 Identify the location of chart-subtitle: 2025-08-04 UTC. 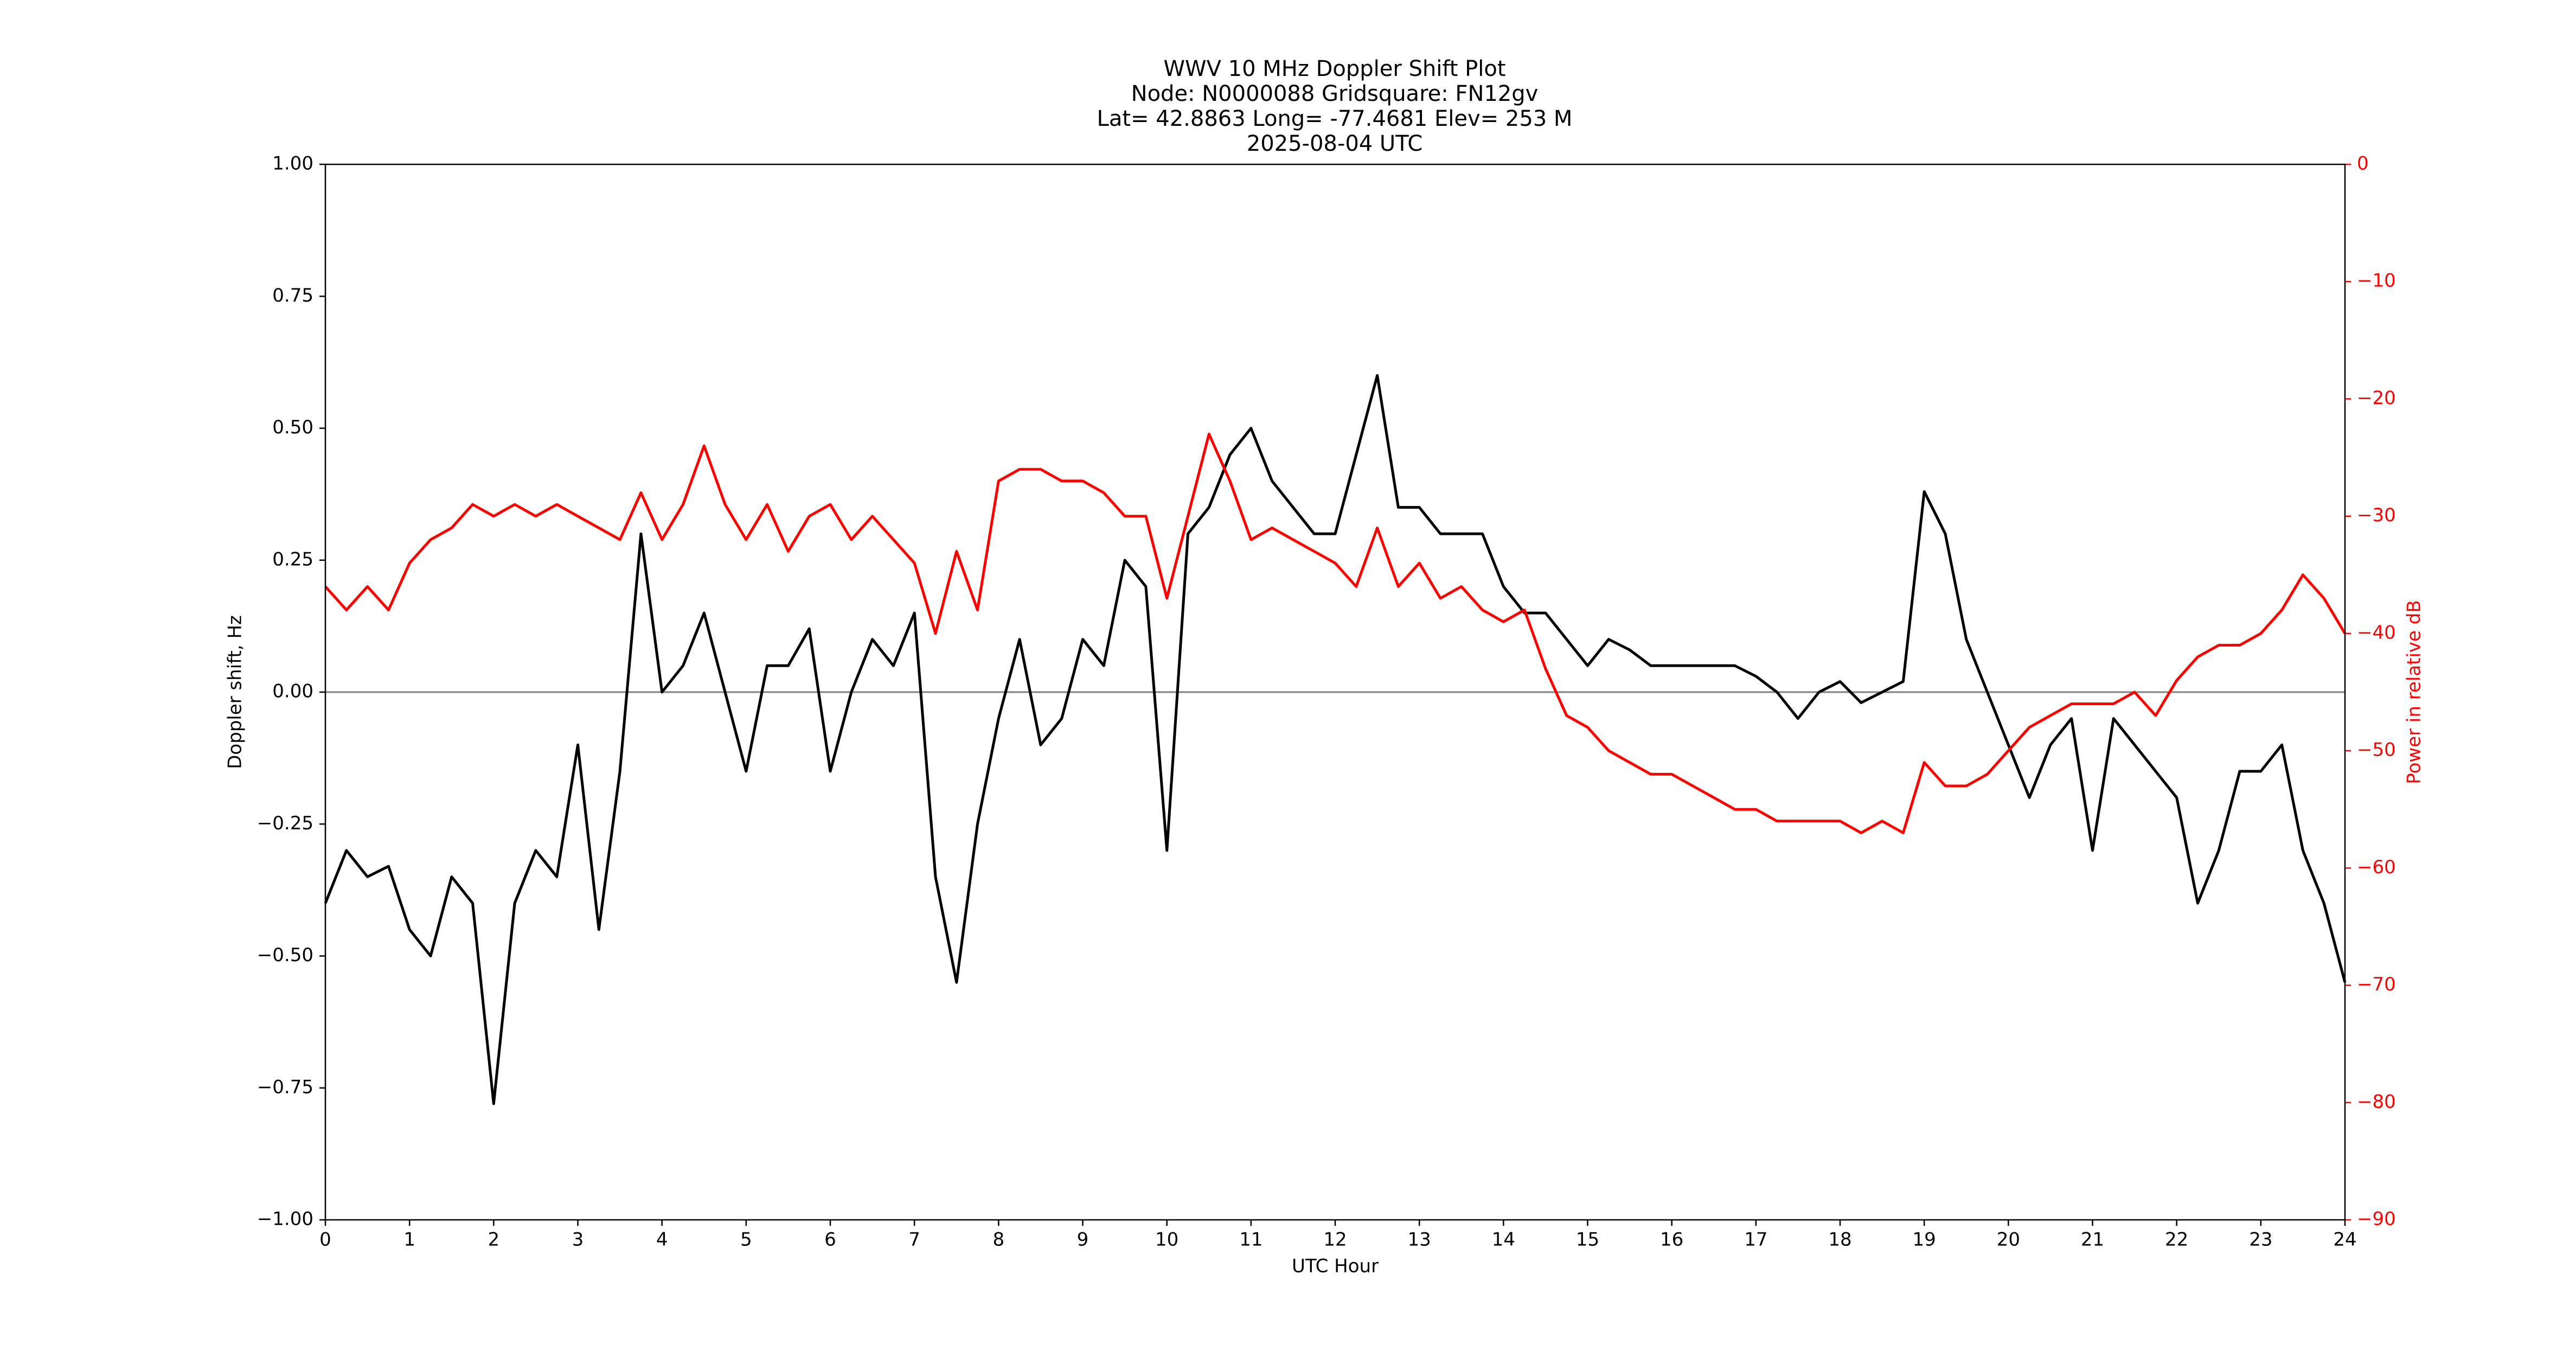
(1334, 143).